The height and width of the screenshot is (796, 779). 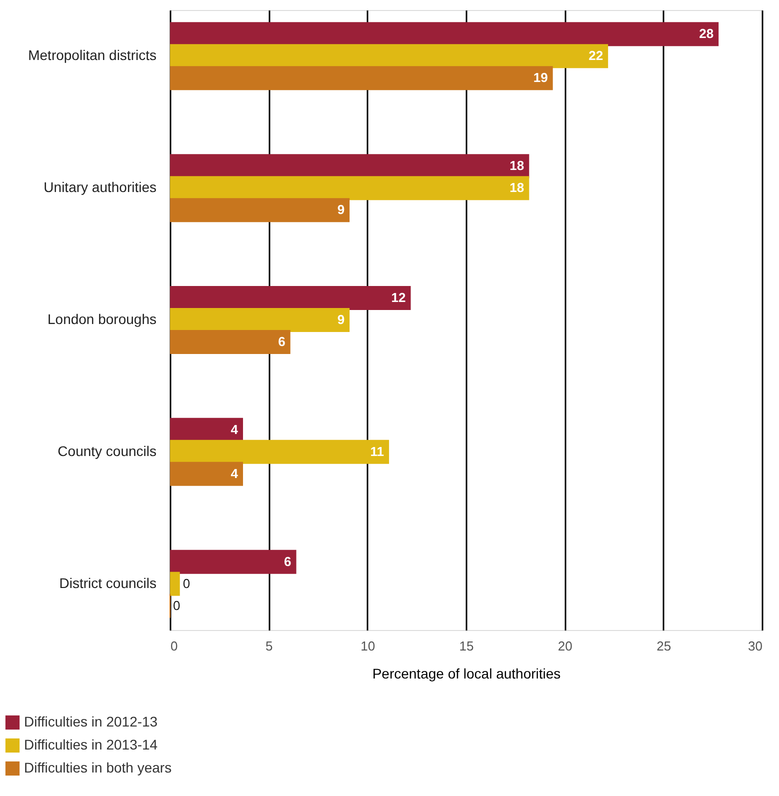 What do you see at coordinates (596, 56) in the screenshot?
I see `data-label: 22` at bounding box center [596, 56].